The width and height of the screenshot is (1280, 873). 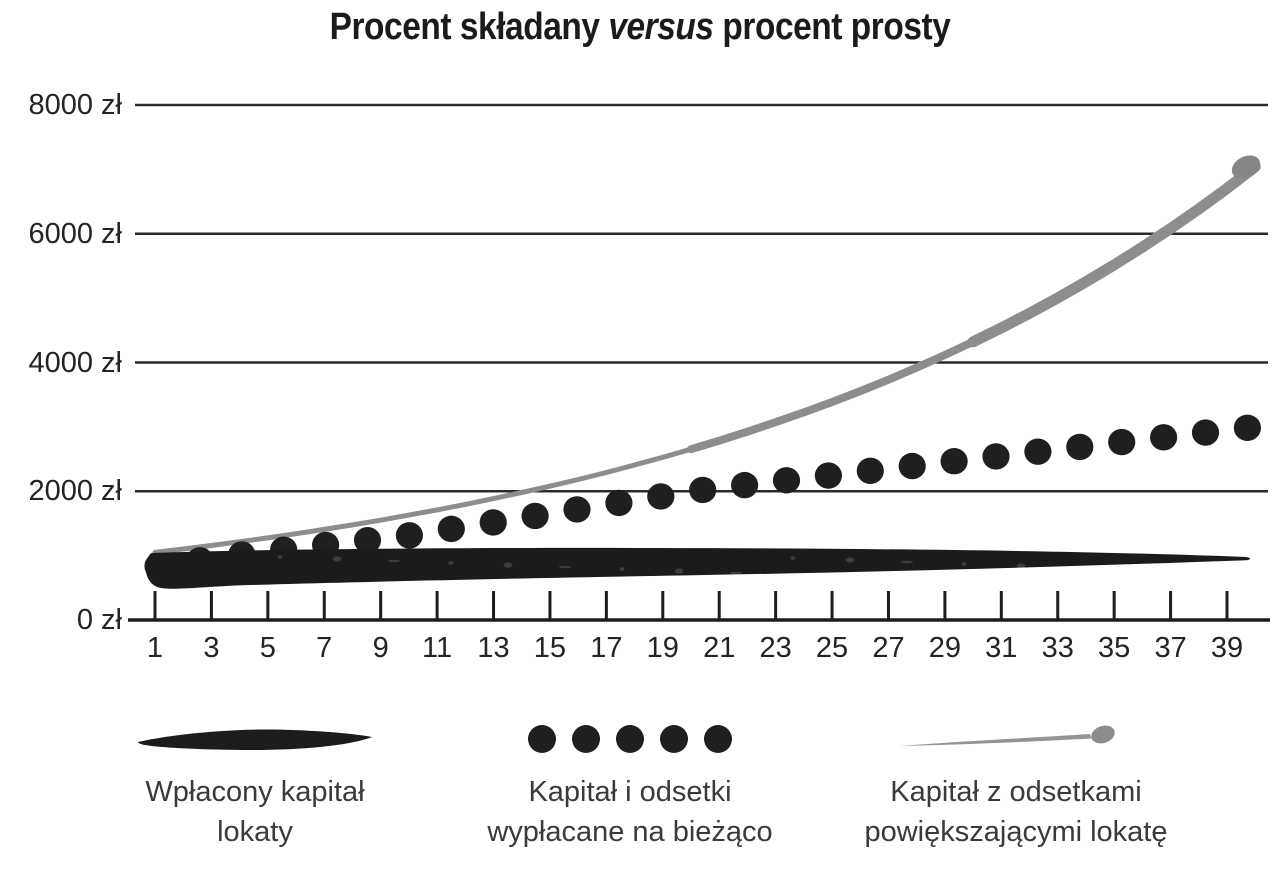 What do you see at coordinates (888, 648) in the screenshot?
I see `x-axis-label: 27` at bounding box center [888, 648].